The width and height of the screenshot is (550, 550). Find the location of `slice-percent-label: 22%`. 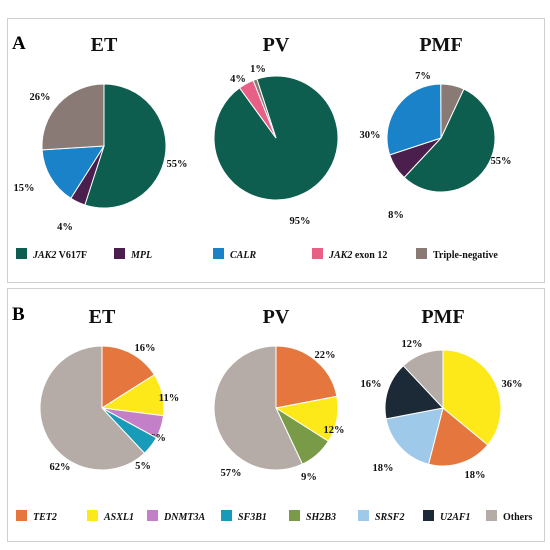

slice-percent-label: 22% is located at coordinates (325, 355).